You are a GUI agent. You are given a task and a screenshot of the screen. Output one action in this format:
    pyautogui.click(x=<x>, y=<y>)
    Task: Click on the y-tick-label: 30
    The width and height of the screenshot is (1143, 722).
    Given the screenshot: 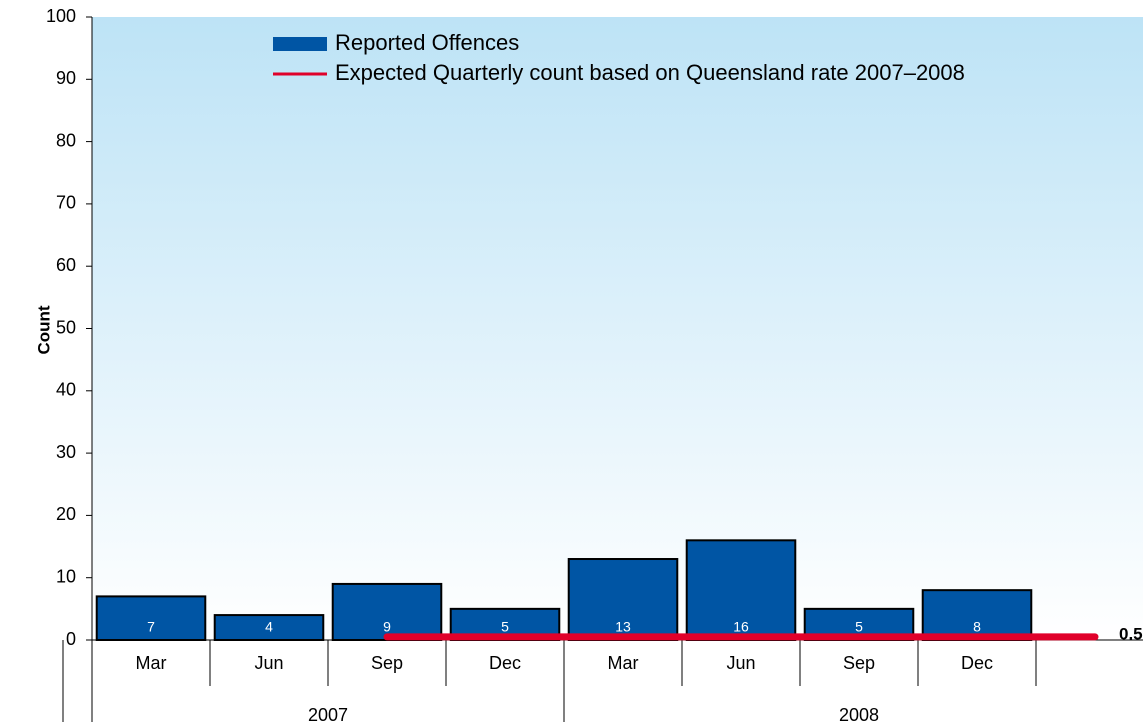 What is the action you would take?
    pyautogui.click(x=66, y=452)
    